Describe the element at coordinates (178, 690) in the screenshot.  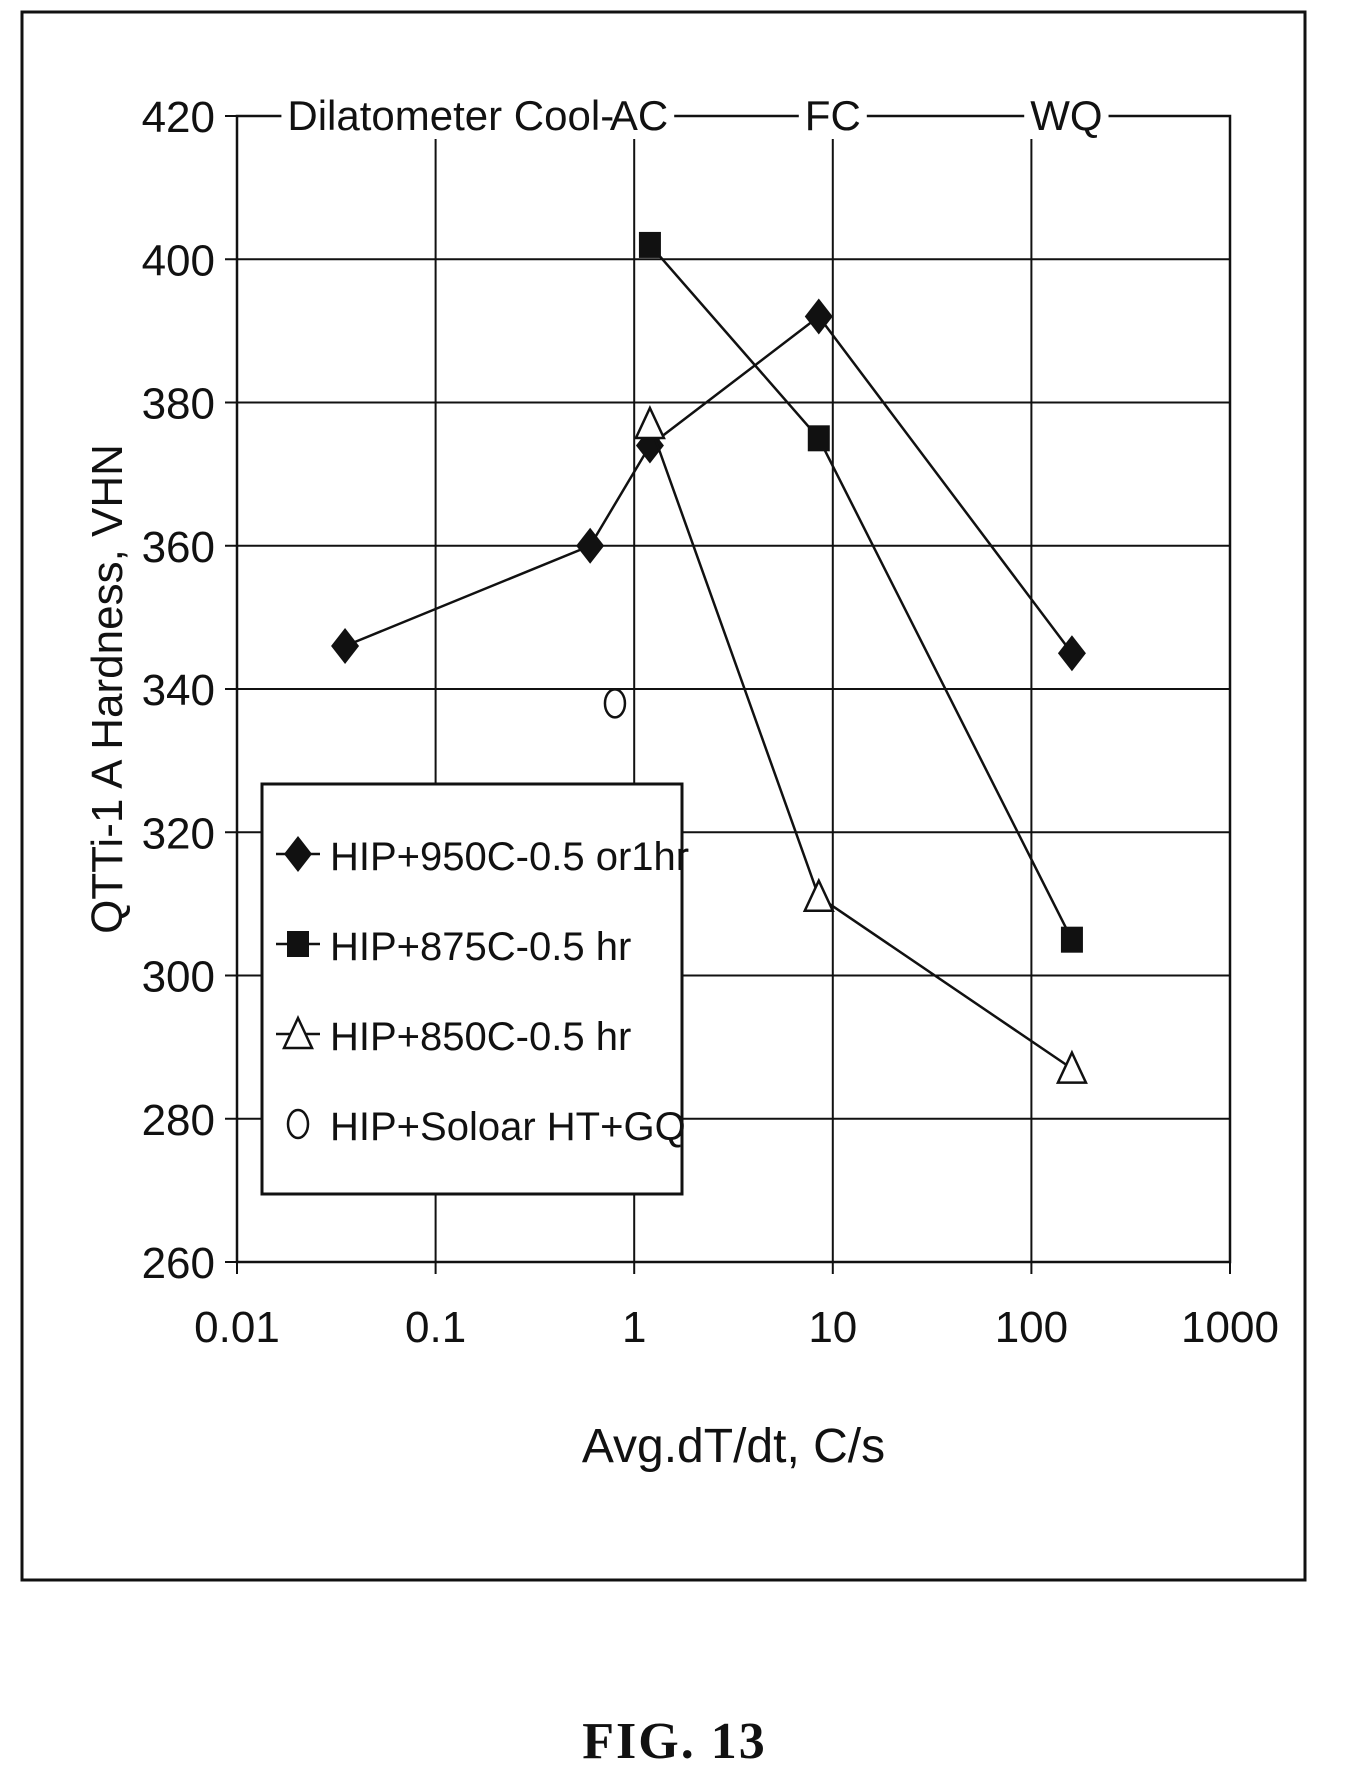
I see `y-tick-label: 340` at that location.